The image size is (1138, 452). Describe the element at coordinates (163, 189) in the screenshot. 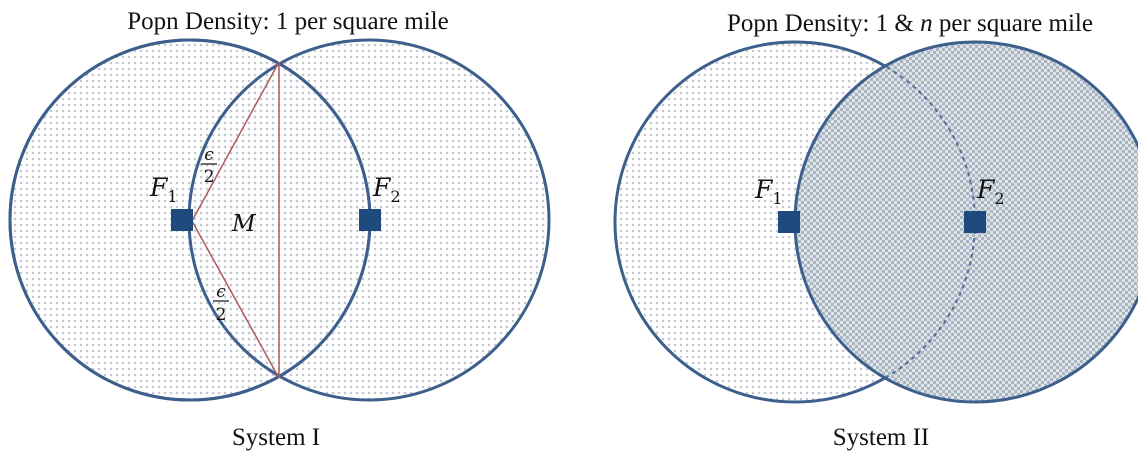

I see `label-f1-panel-1: F1` at that location.